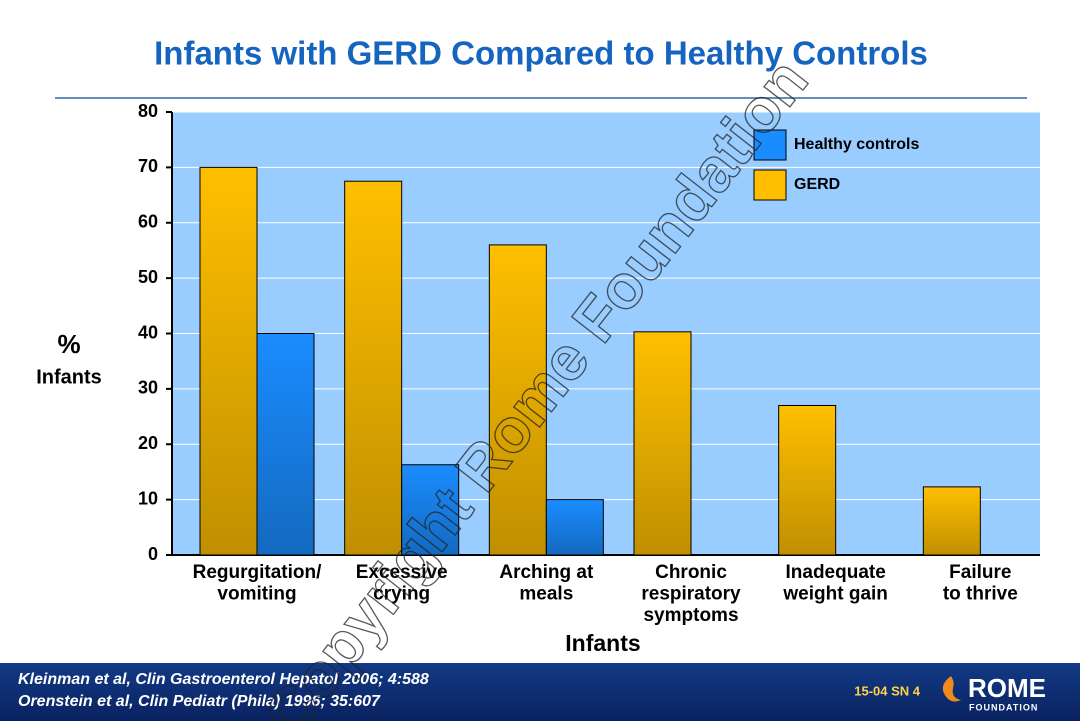  Describe the element at coordinates (546, 572) in the screenshot. I see `x-tick-label-line: Arching at` at that location.